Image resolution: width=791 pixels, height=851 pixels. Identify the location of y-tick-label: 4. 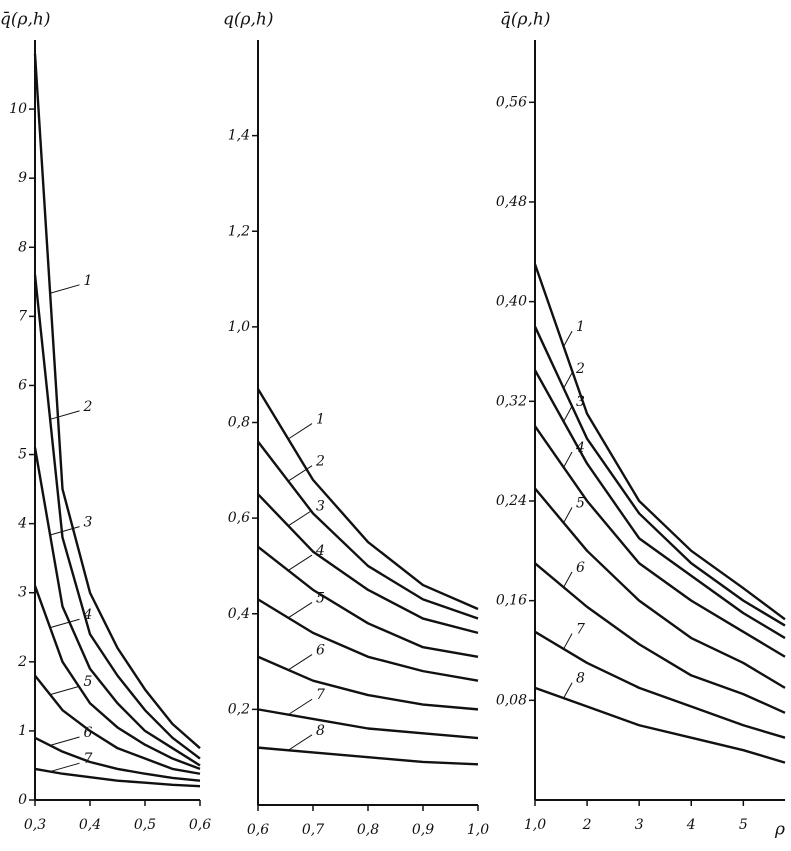
(22, 524).